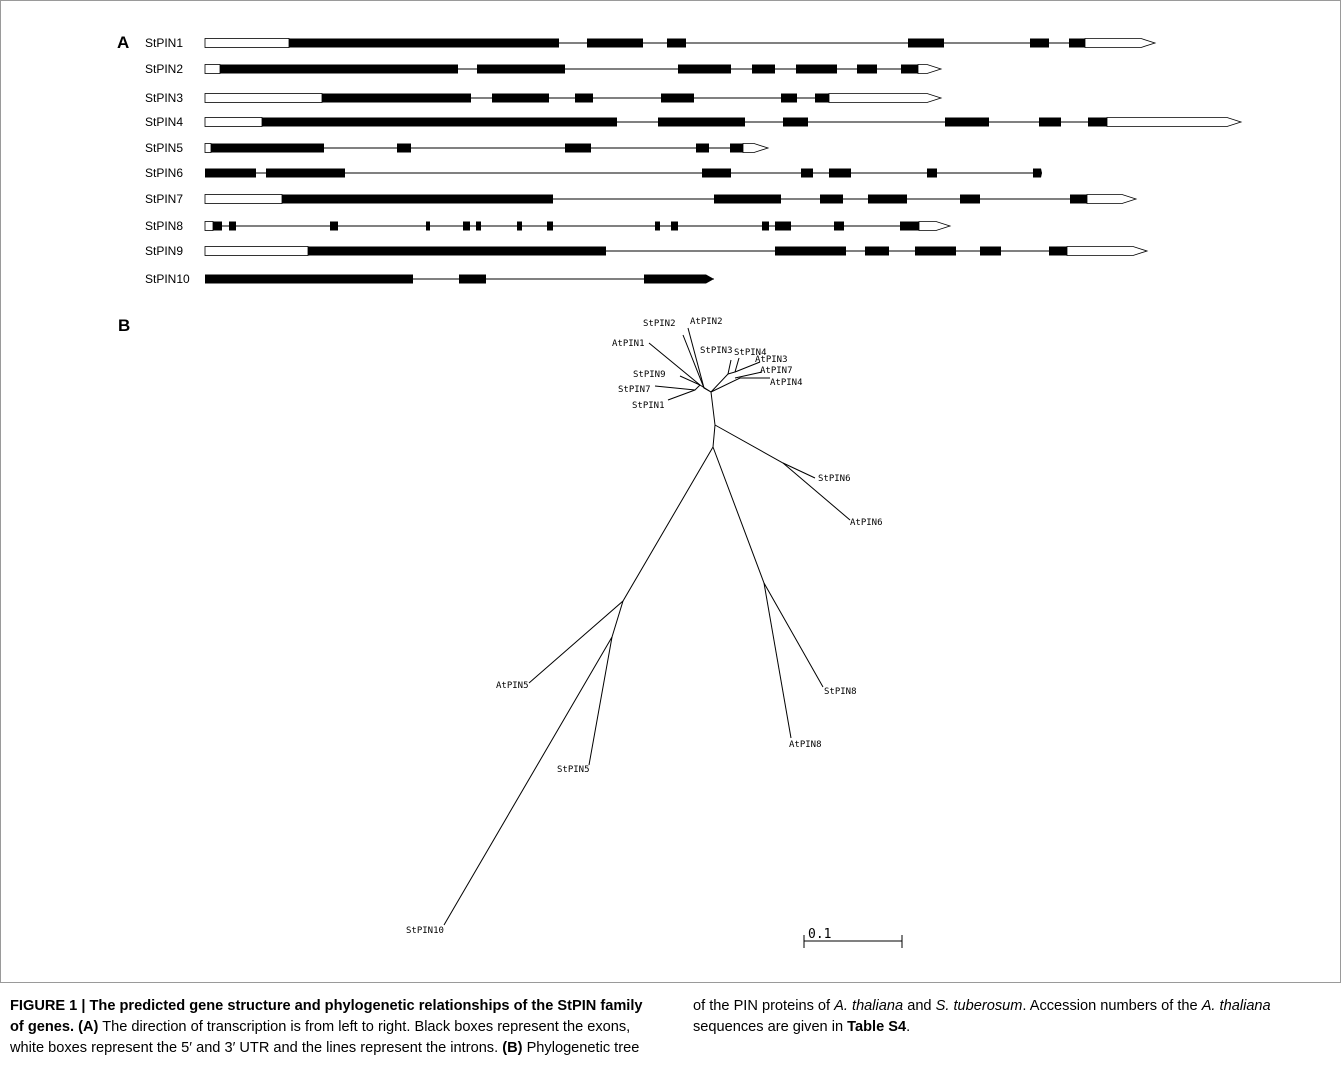 This screenshot has height=1068, width=1342. I want to click on tree-leaf-label: AtPIN7, so click(776, 371).